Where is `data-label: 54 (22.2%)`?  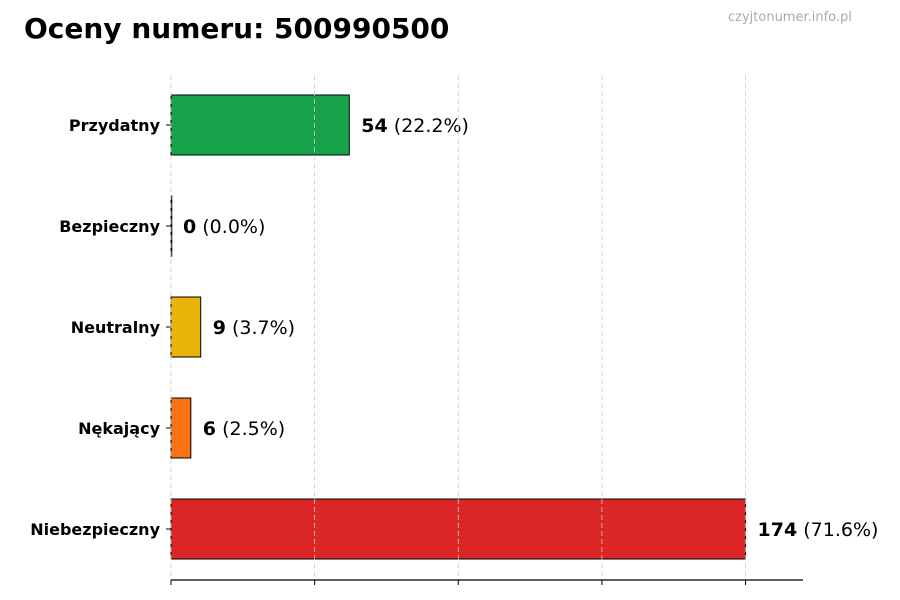 data-label: 54 (22.2%) is located at coordinates (415, 126).